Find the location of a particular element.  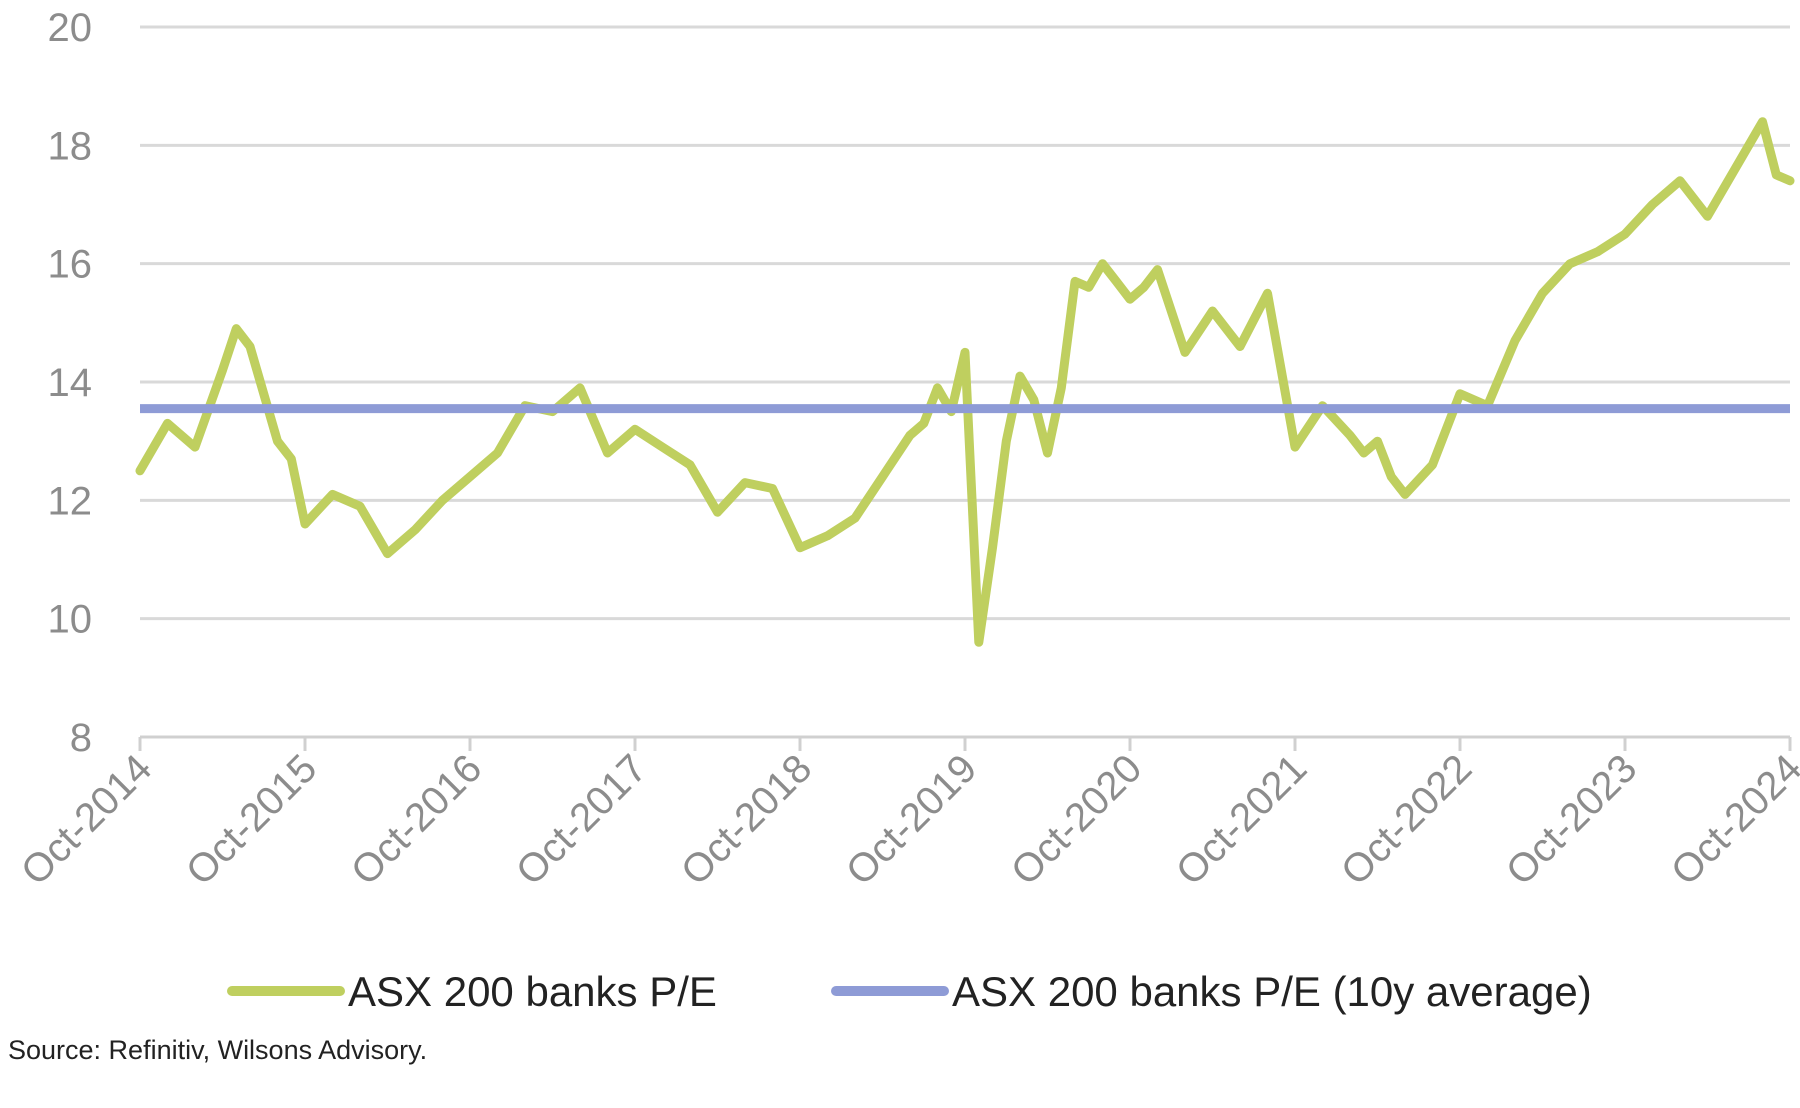

x-tick-label: Oct-2024 is located at coordinates (1731, 819).